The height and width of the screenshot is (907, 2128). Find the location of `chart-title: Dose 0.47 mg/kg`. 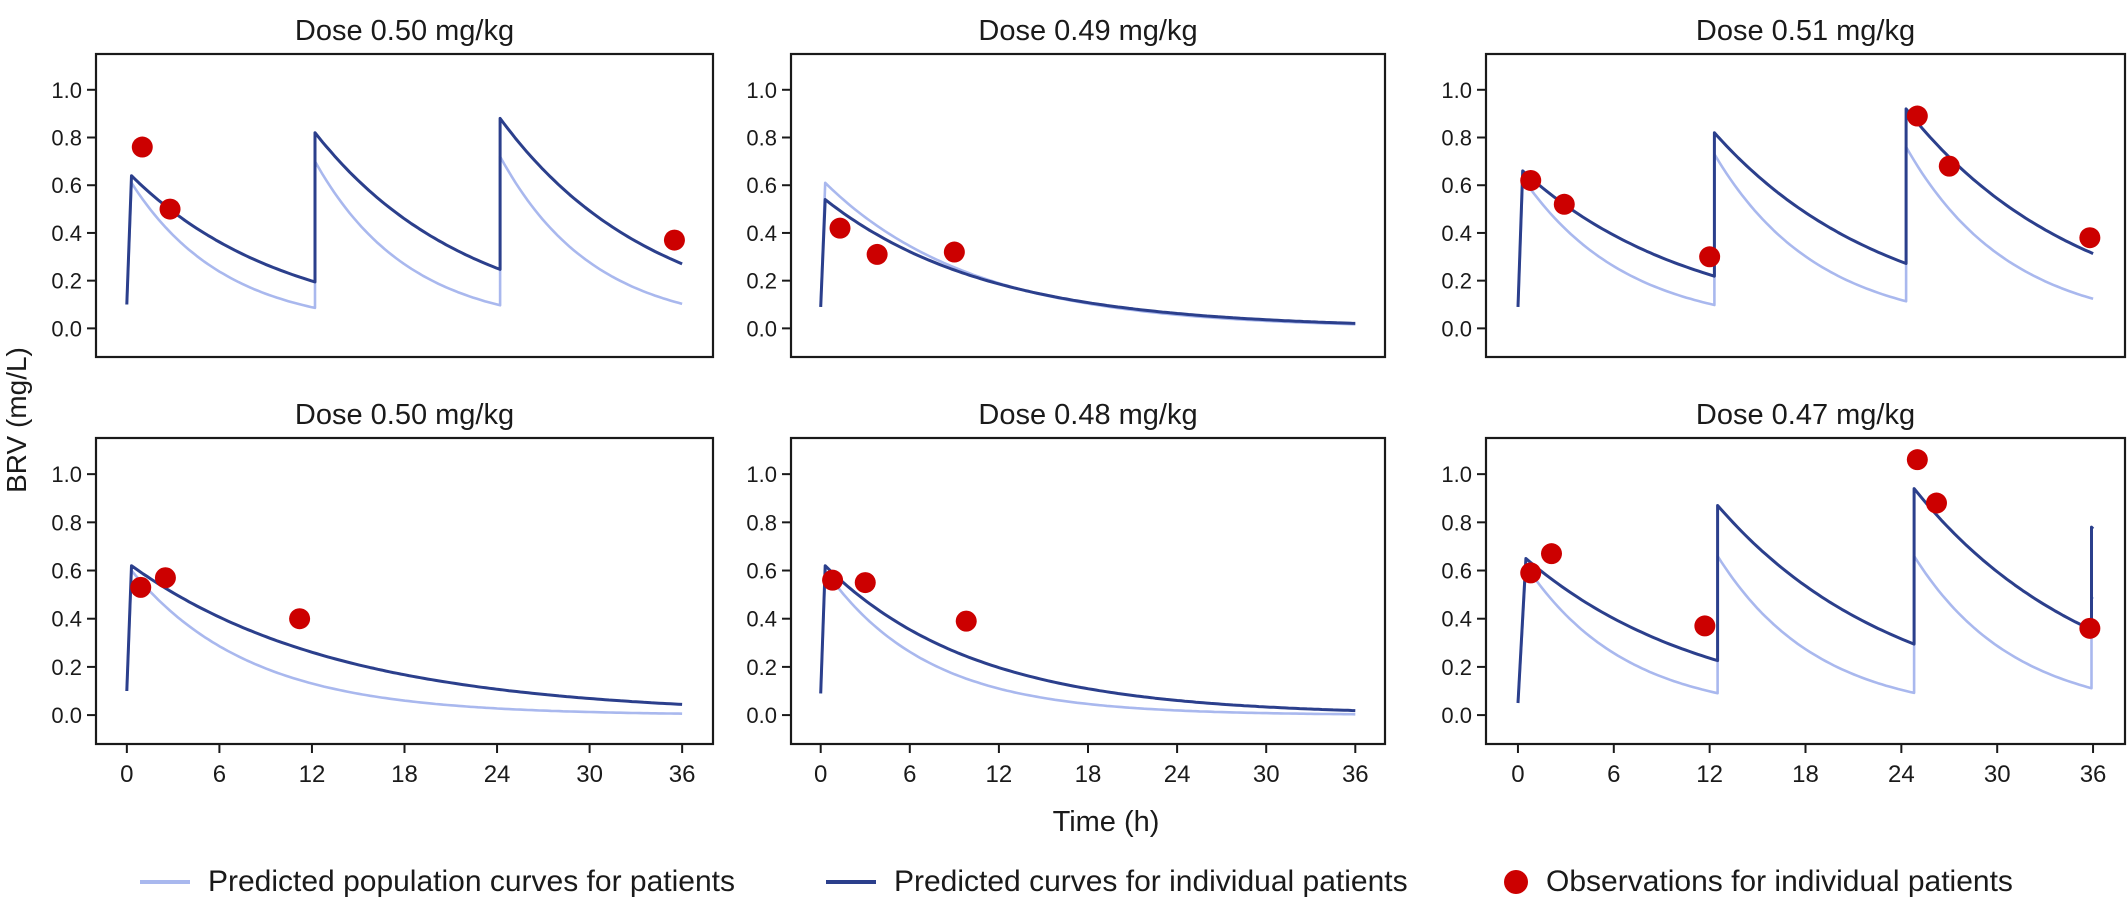

chart-title: Dose 0.47 mg/kg is located at coordinates (1805, 415).